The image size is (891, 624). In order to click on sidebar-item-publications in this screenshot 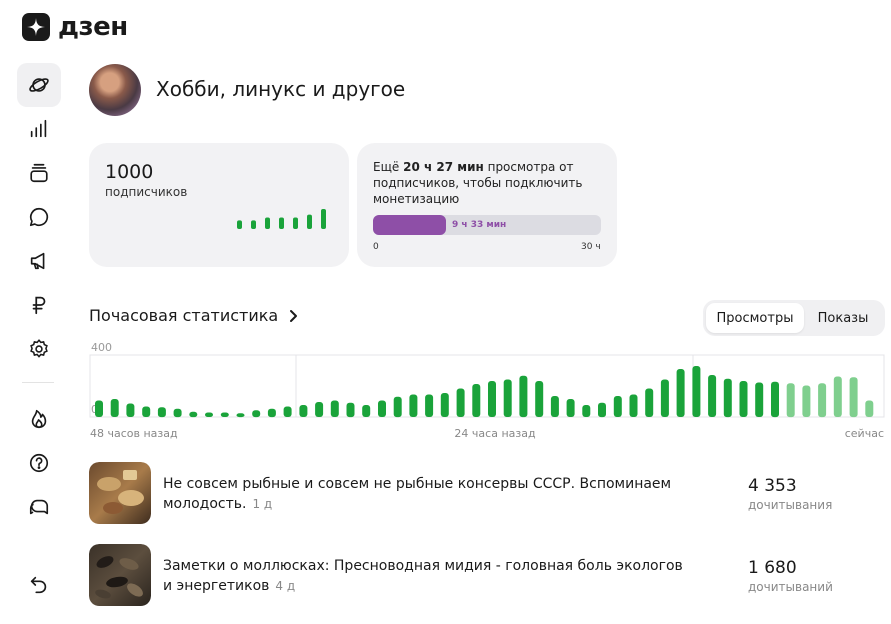, I will do `click(39, 173)`.